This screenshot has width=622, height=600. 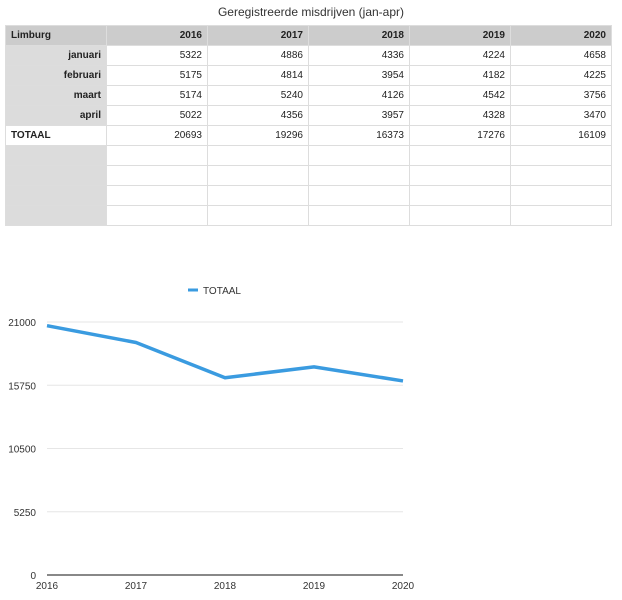 What do you see at coordinates (460, 55) in the screenshot?
I see `table-cell: 4224` at bounding box center [460, 55].